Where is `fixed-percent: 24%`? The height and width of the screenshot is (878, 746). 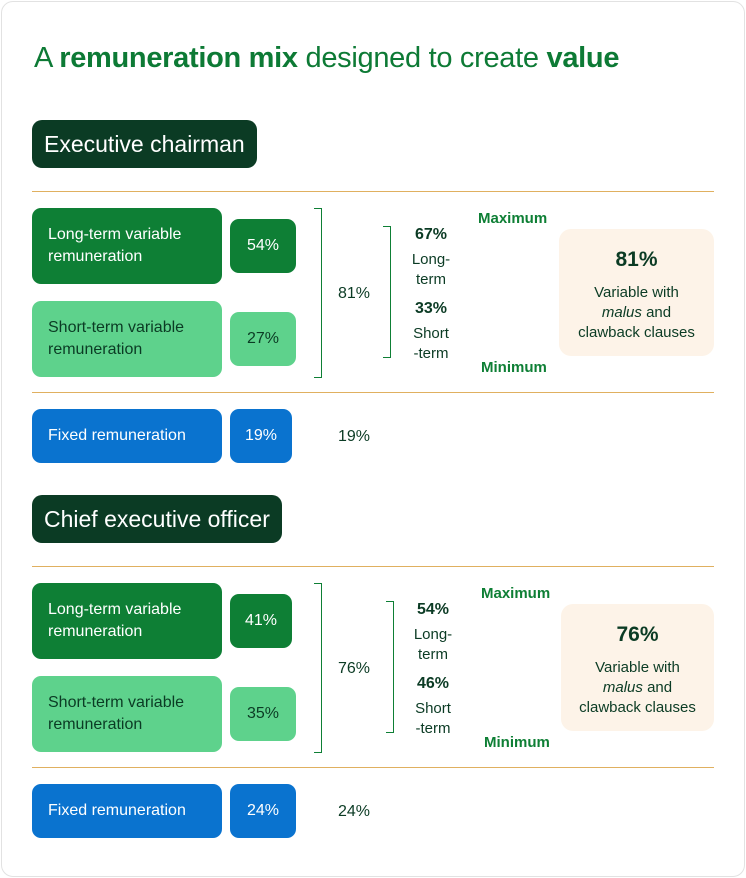
fixed-percent: 24% is located at coordinates (263, 811).